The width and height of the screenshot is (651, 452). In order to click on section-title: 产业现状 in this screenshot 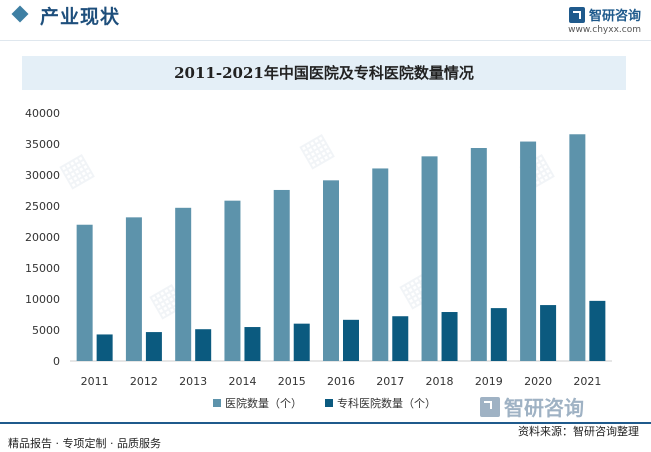, I will do `click(80, 17)`.